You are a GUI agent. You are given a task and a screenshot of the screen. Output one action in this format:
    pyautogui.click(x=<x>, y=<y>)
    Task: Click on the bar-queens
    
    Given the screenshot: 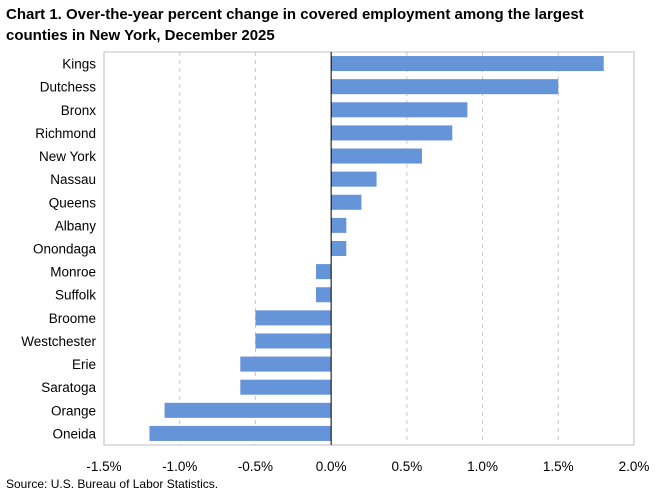 What is the action you would take?
    pyautogui.click(x=346, y=202)
    